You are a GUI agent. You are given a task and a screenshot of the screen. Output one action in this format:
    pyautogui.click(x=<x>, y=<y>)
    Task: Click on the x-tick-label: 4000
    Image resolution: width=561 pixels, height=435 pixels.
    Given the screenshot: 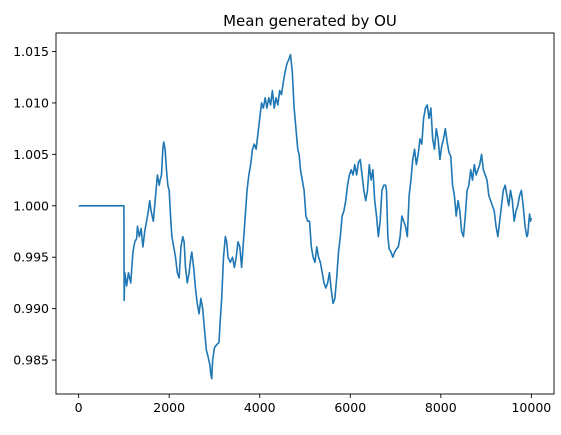 What is the action you would take?
    pyautogui.click(x=260, y=407)
    